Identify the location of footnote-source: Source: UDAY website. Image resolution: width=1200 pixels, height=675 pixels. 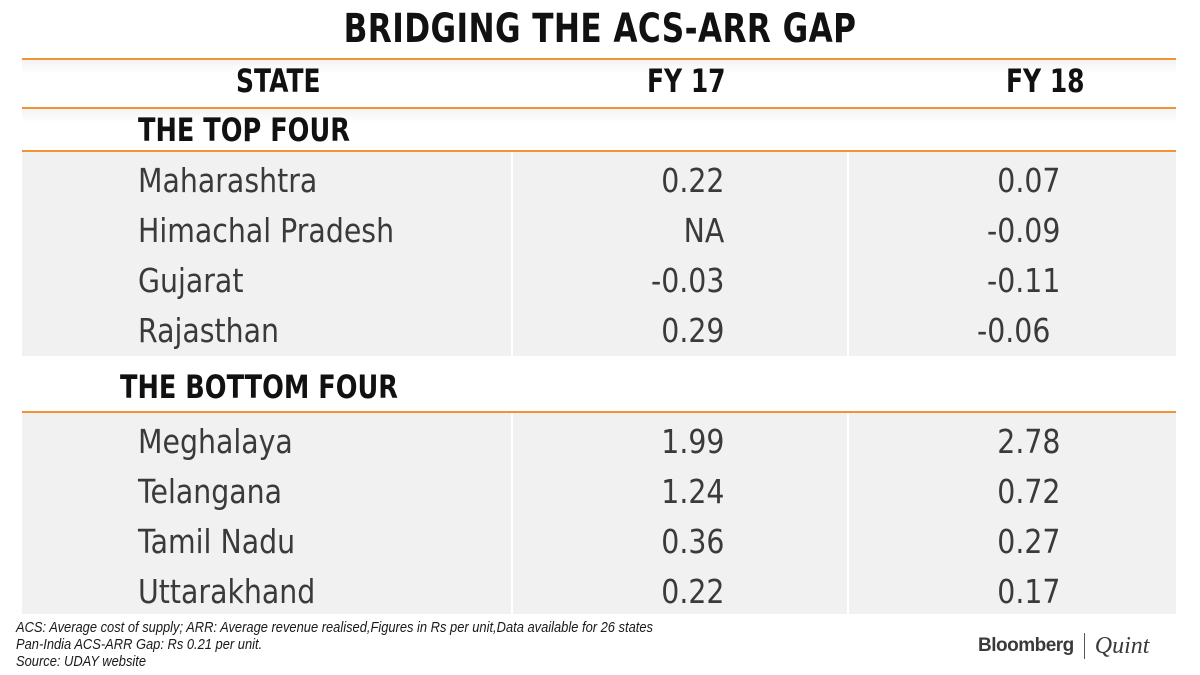
(81, 661).